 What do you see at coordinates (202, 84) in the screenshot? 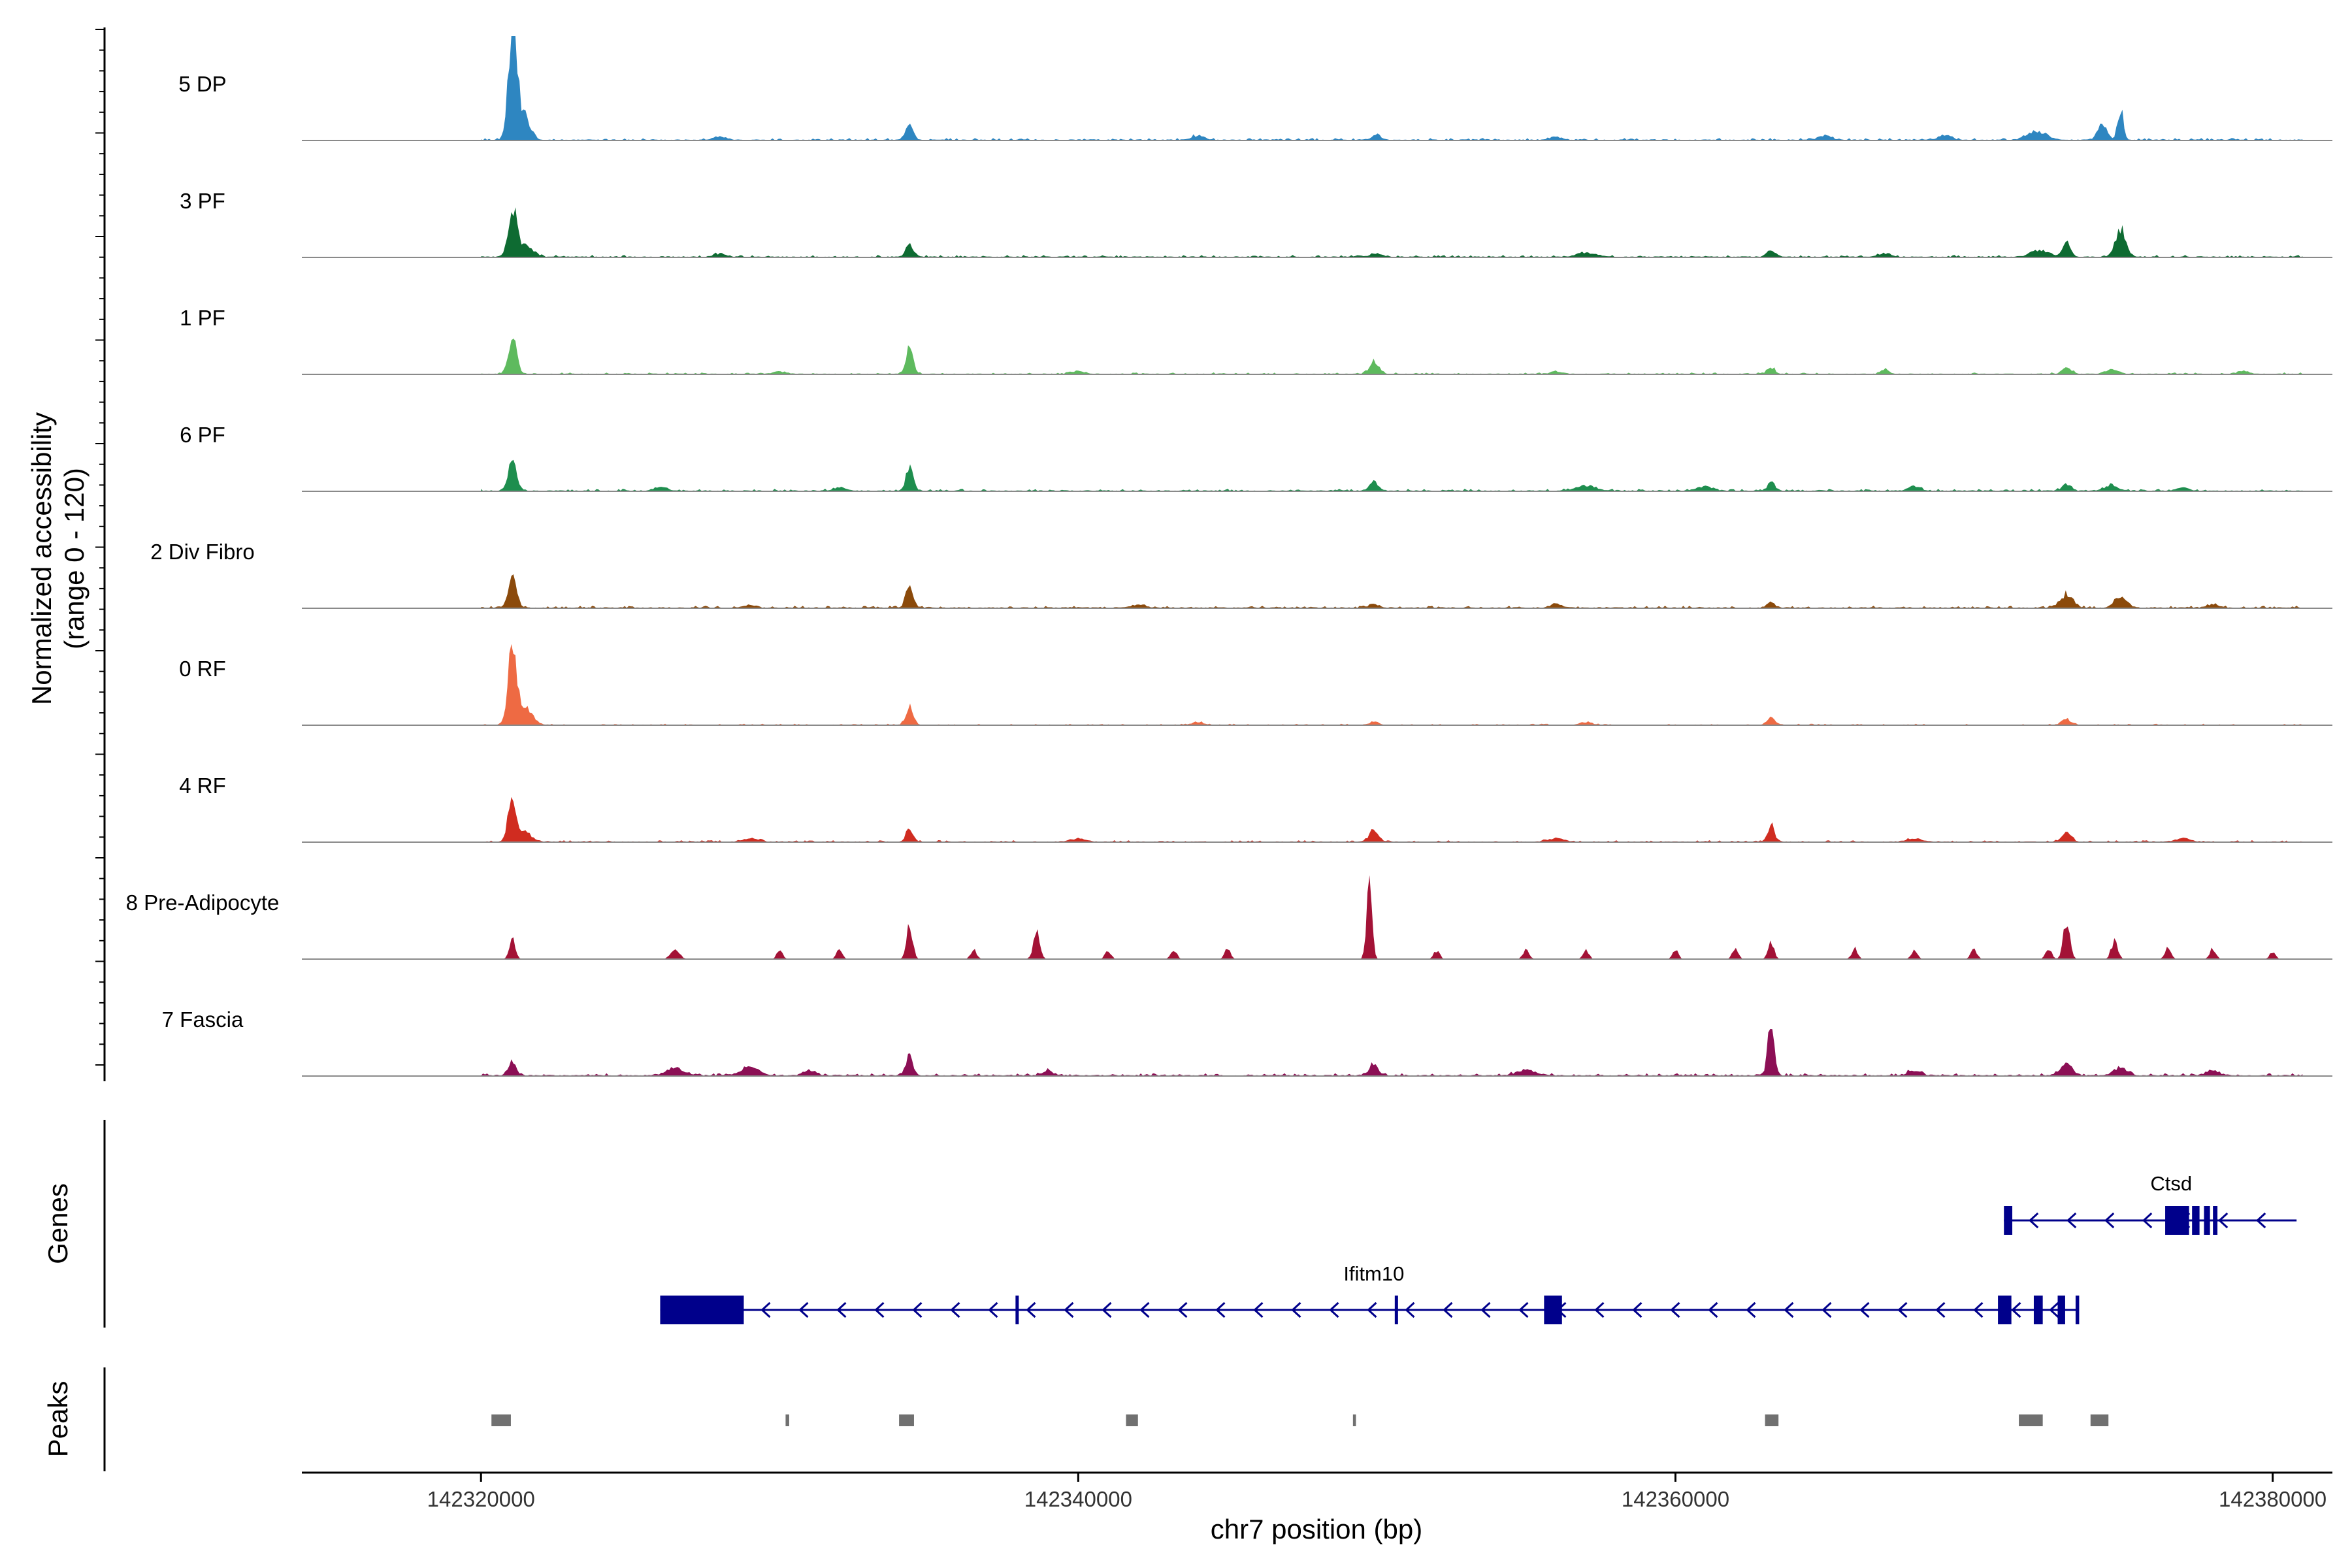
I see `track-label: 5 DP` at bounding box center [202, 84].